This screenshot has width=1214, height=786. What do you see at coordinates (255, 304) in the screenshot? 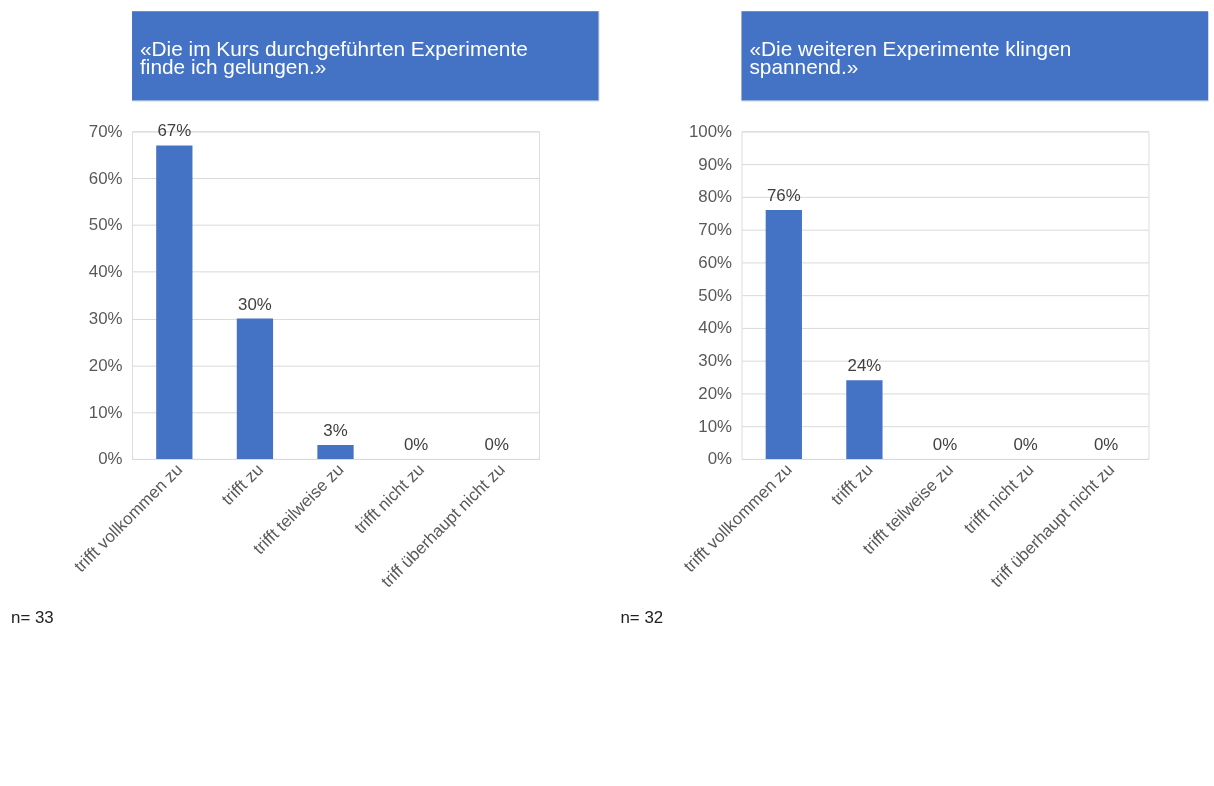
I see `data-label: 30%` at bounding box center [255, 304].